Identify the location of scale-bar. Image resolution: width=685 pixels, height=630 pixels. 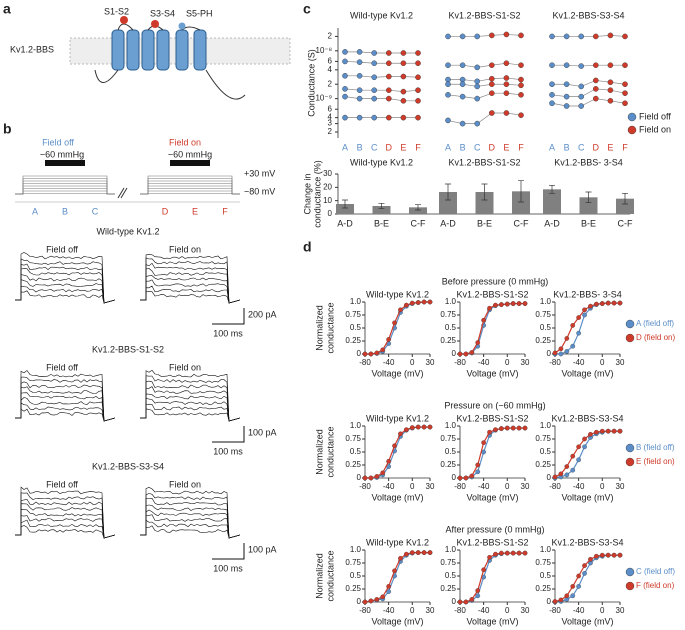
(228, 434).